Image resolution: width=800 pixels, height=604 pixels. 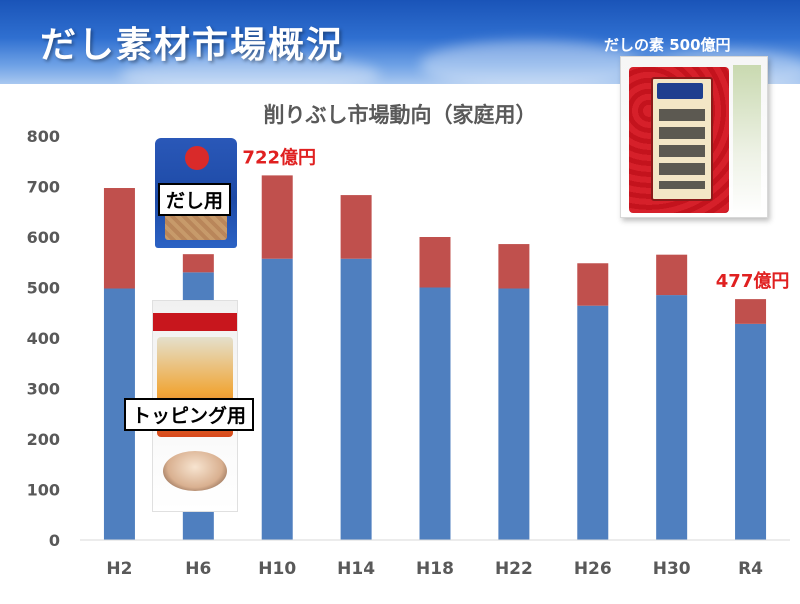 What do you see at coordinates (54, 540) in the screenshot?
I see `y-tick-label: 0` at bounding box center [54, 540].